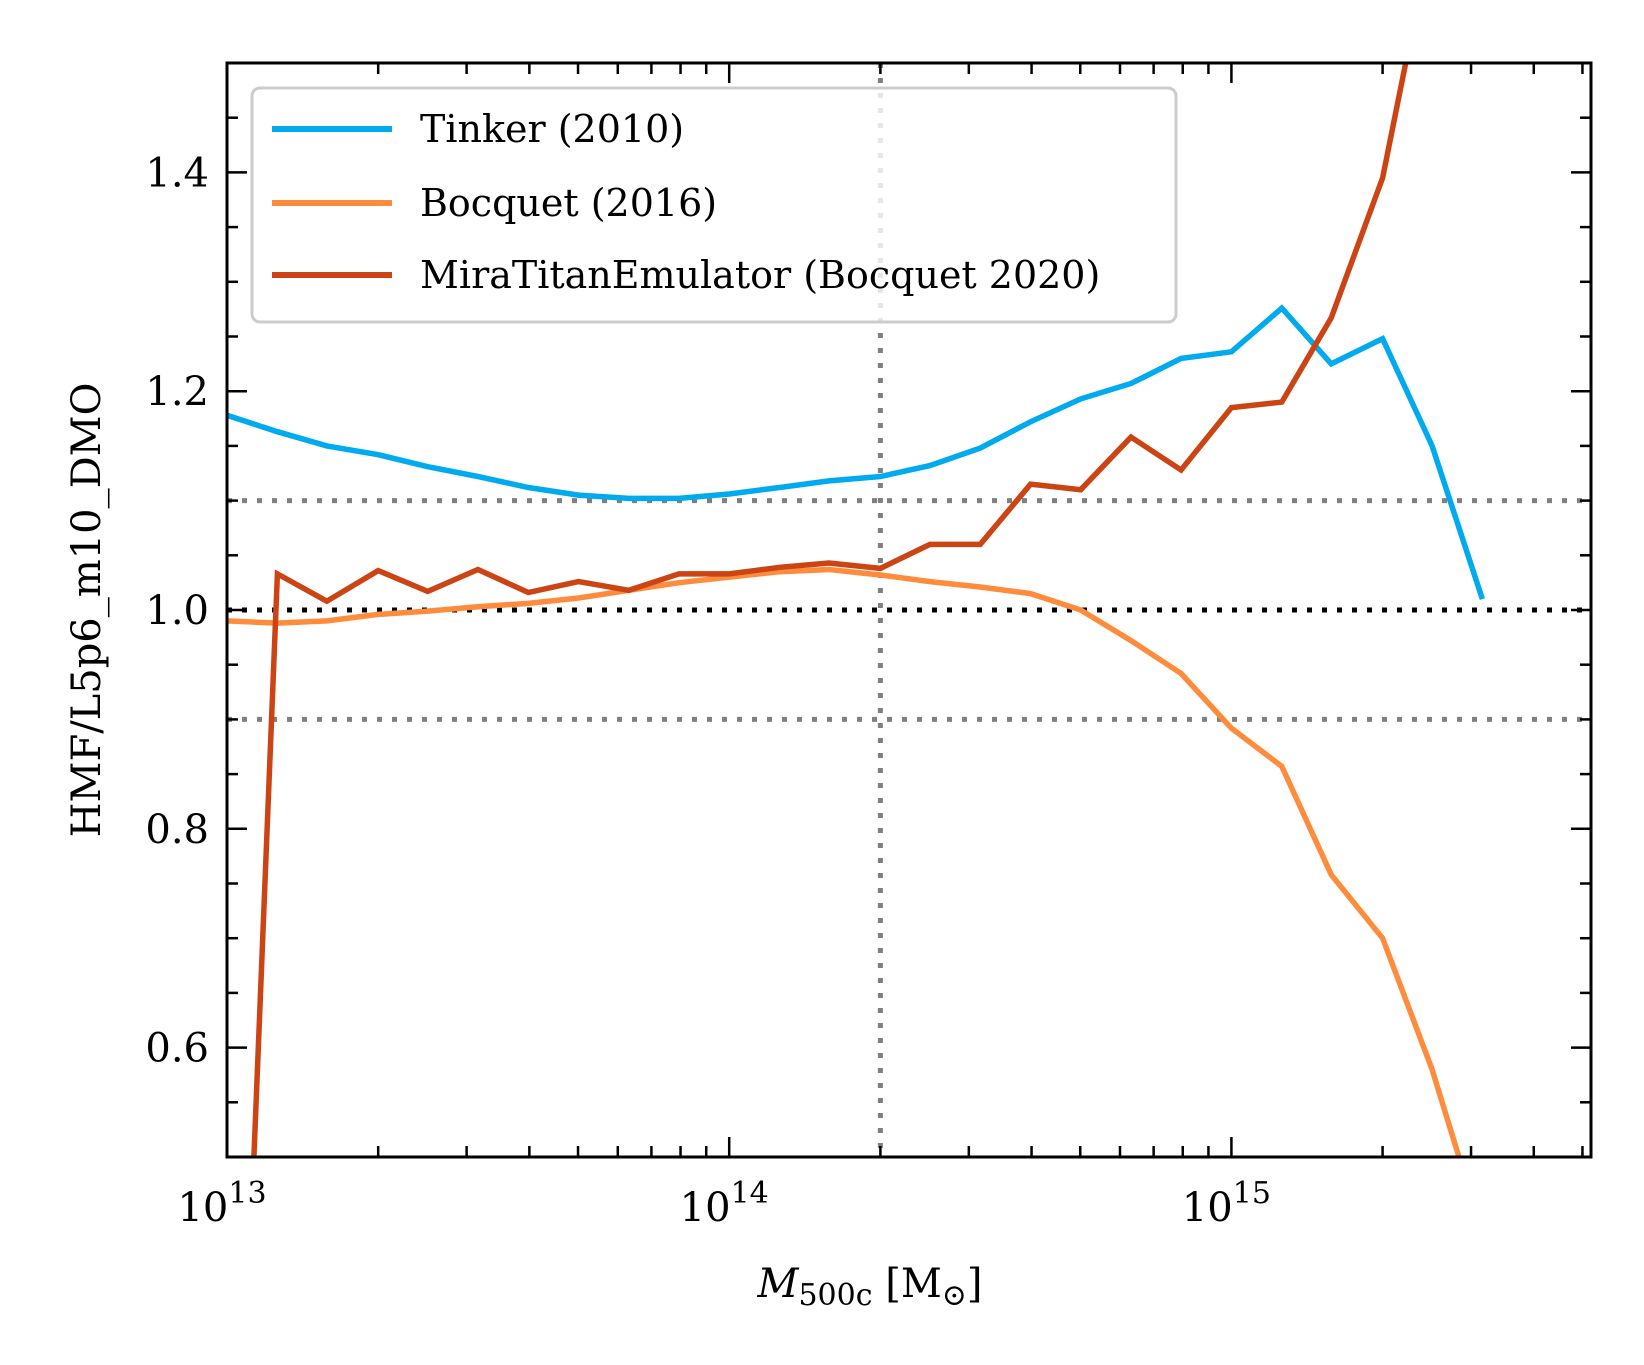  Describe the element at coordinates (552, 129) in the screenshot. I see `legend-label-tinker: Tinker (2010)` at that location.